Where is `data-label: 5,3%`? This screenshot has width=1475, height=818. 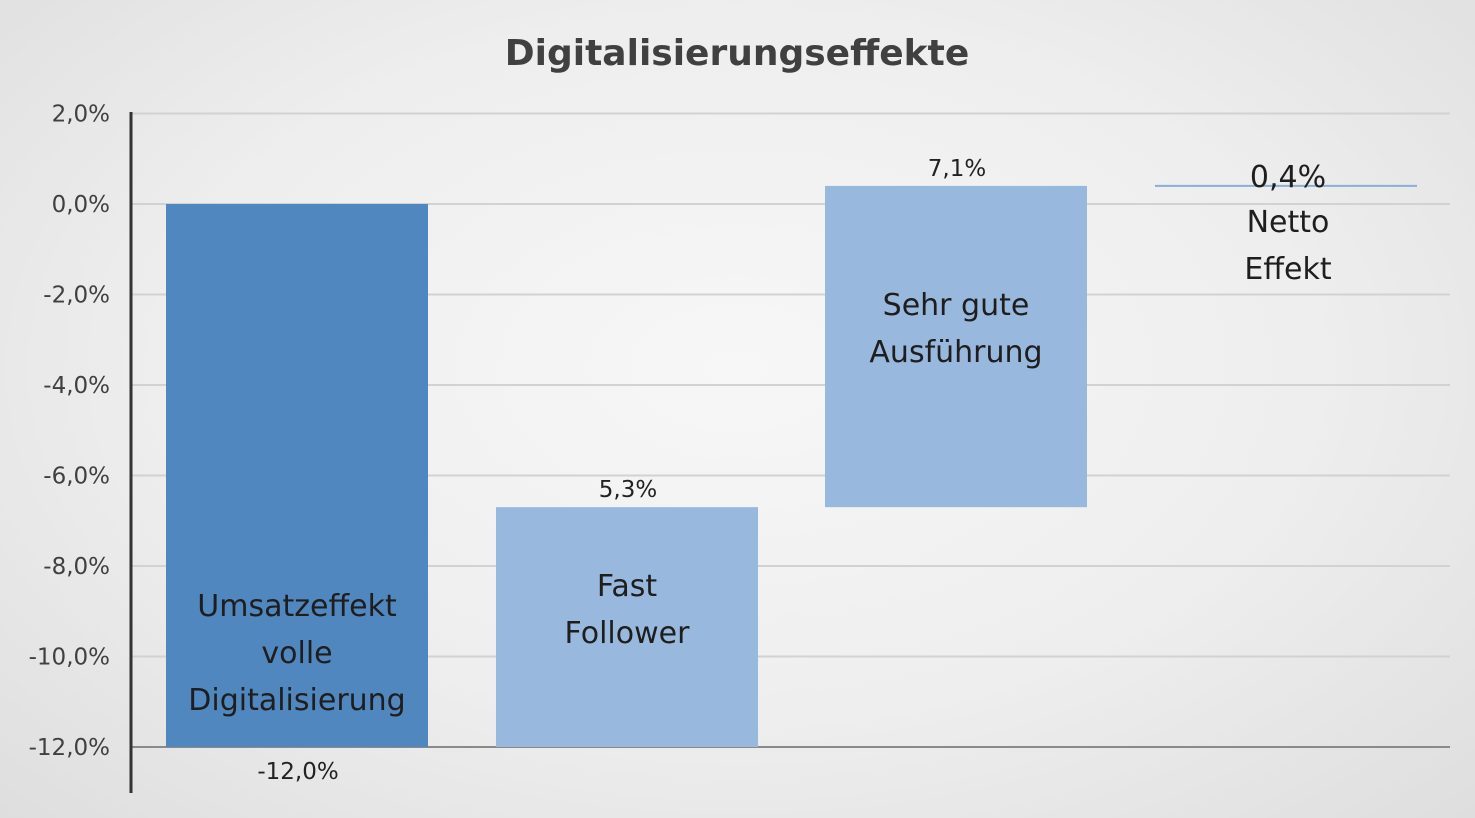 data-label: 5,3% is located at coordinates (628, 490).